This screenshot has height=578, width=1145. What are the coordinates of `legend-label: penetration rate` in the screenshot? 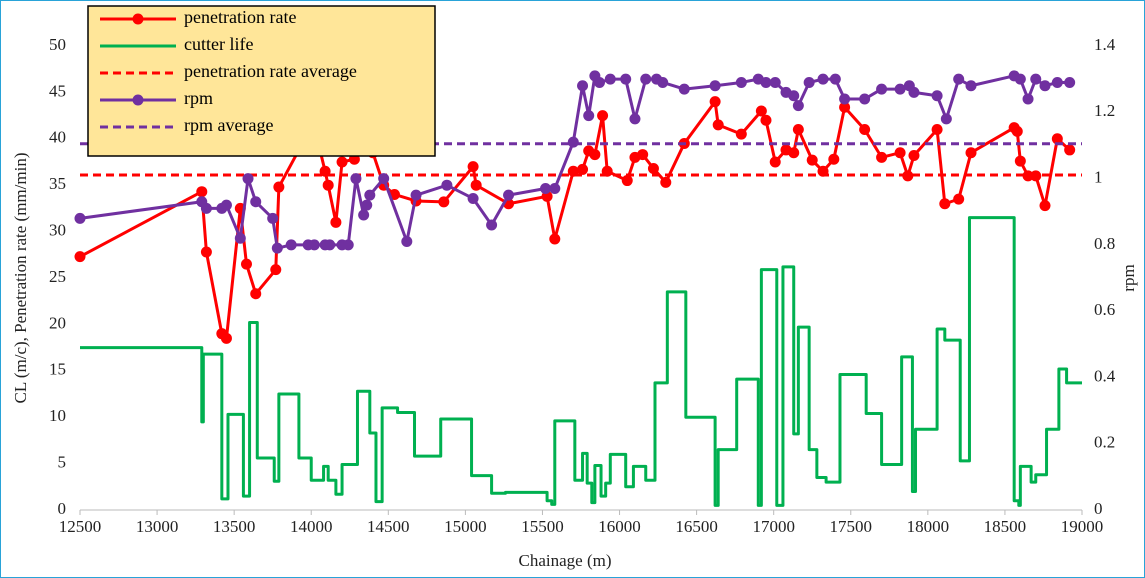 It's located at (240, 17).